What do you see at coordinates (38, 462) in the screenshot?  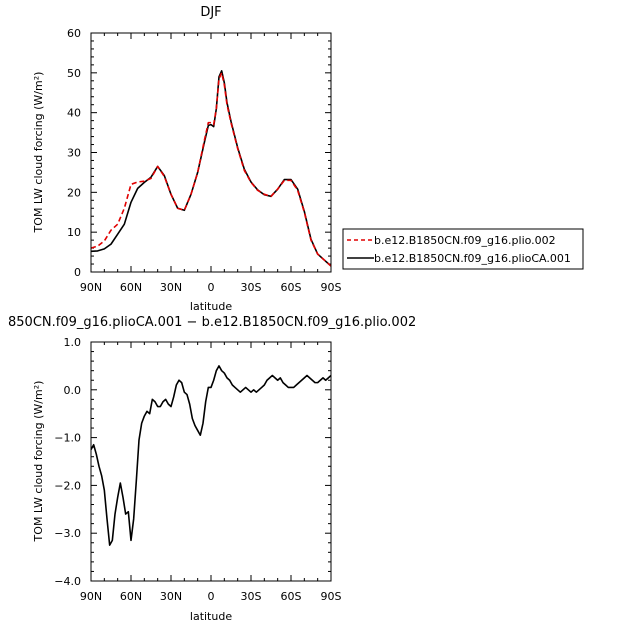 I see `bottom-panel-ylabel: TOM LW cloud forcing (W/m²)` at bounding box center [38, 462].